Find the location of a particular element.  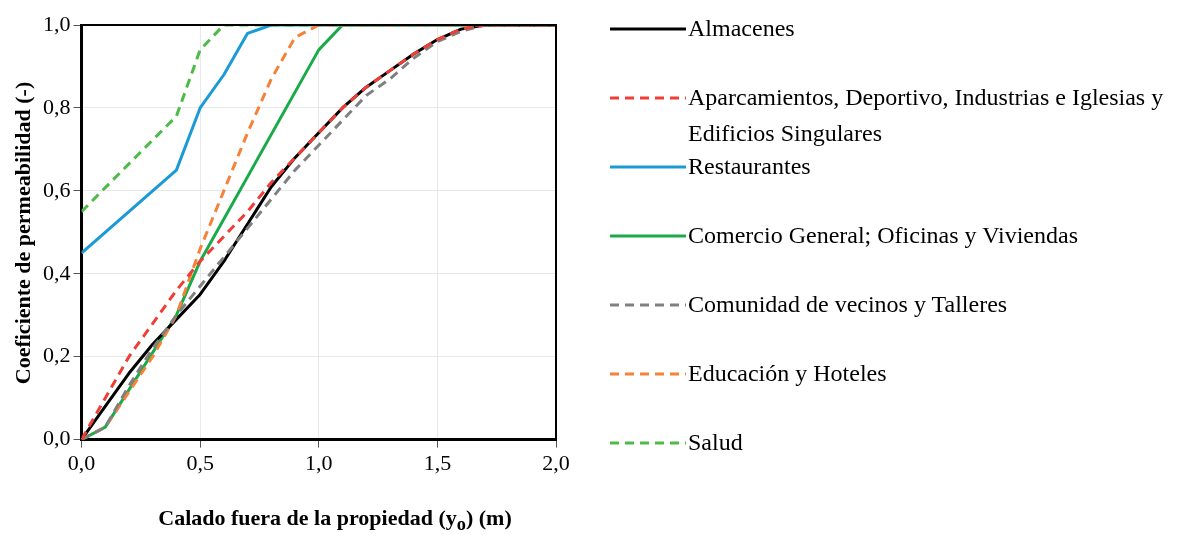

legend-label: Comunidad de vecinos y Talleres is located at coordinates (848, 304).